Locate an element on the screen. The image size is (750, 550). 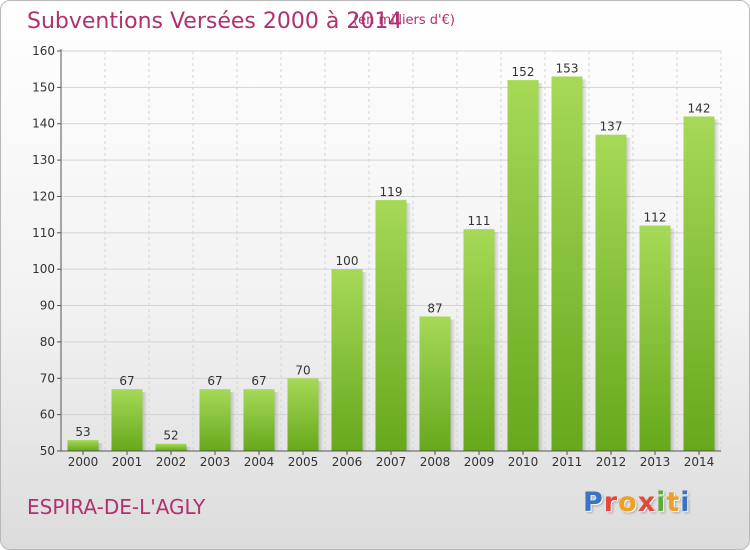
x-tick-label: 2008 is located at coordinates (435, 462).